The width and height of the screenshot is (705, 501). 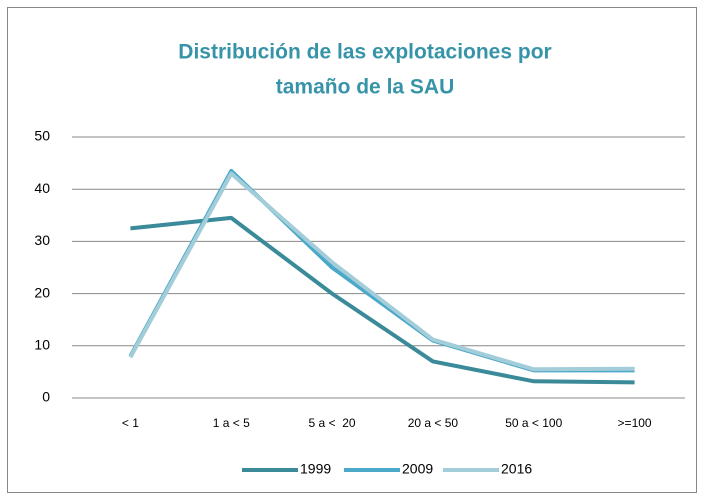 I want to click on x-tick-label: 50 a < 100, so click(x=533, y=423).